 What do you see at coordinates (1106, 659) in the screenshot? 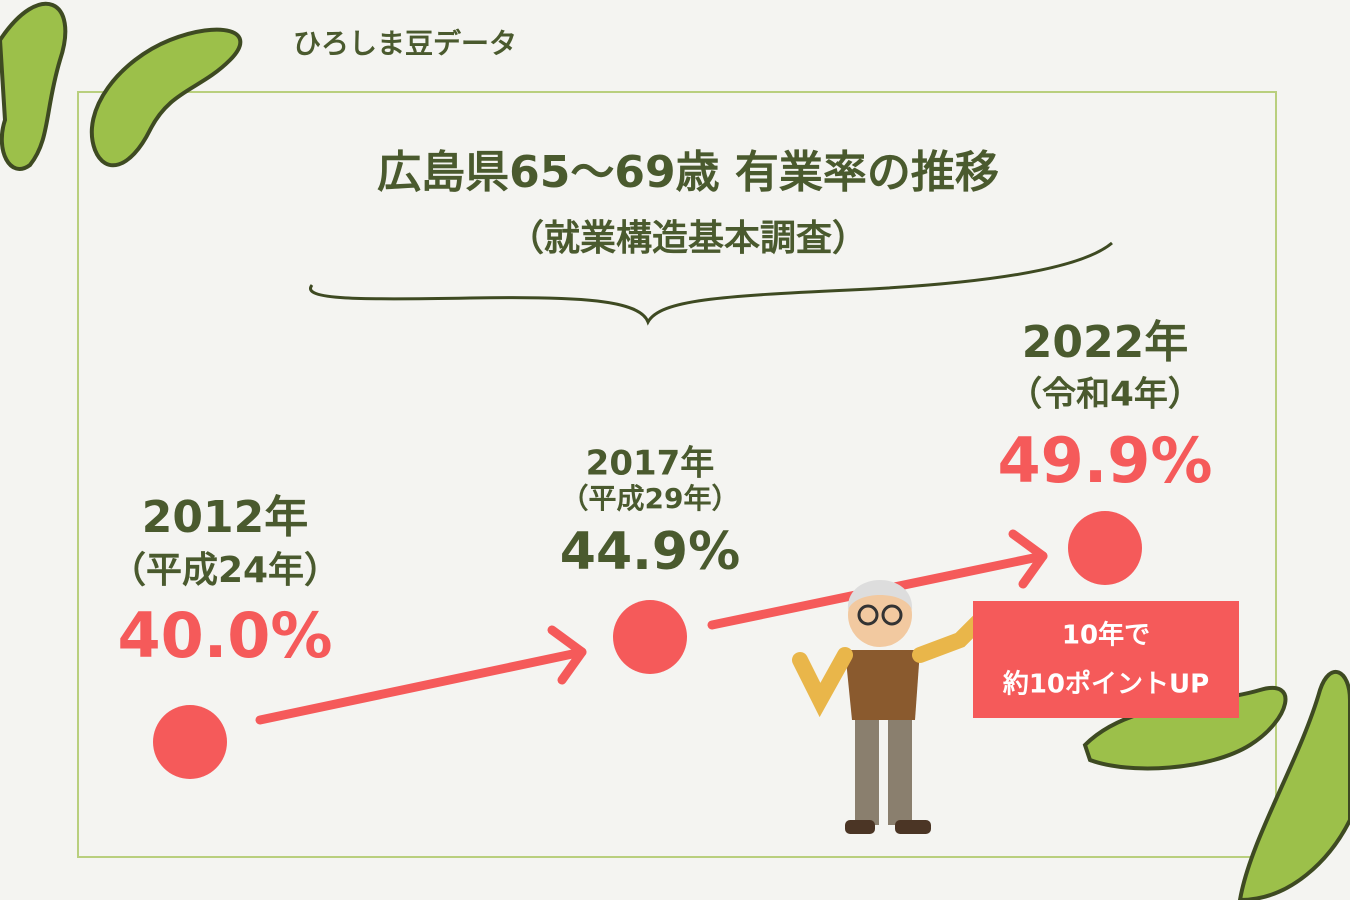
I see `callout-box` at bounding box center [1106, 659].